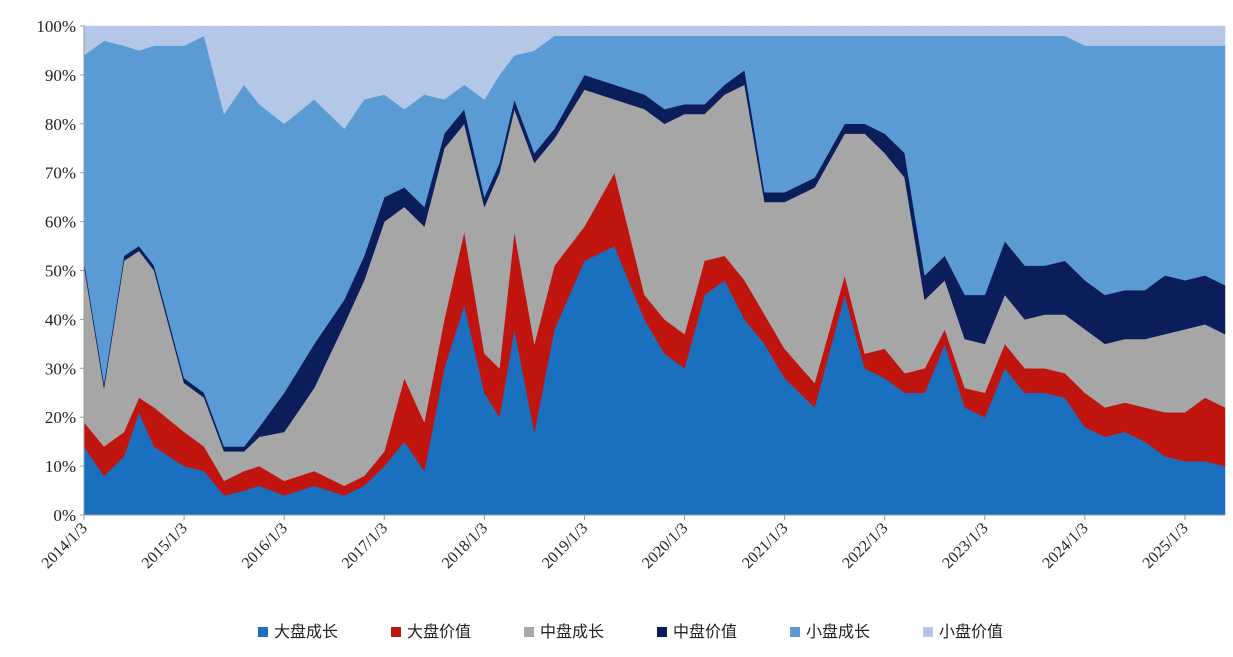 This screenshot has width=1233, height=657. I want to click on x-tick-label: 2021/1/3, so click(765, 546).